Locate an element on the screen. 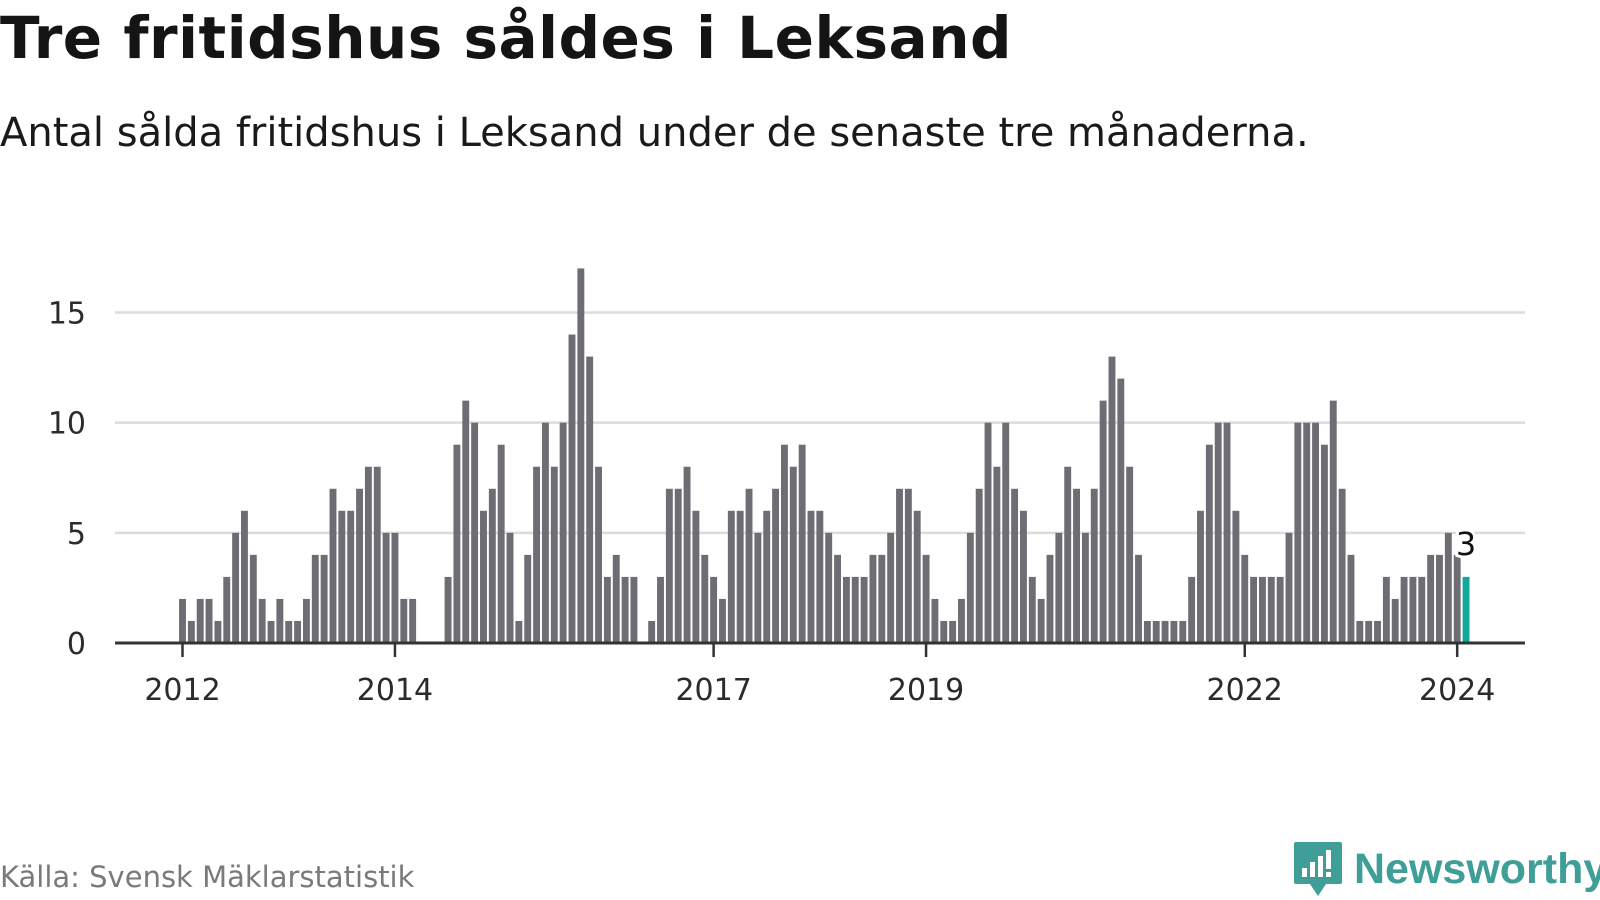 This screenshot has width=1600, height=900. axes is located at coordinates (820, 649).